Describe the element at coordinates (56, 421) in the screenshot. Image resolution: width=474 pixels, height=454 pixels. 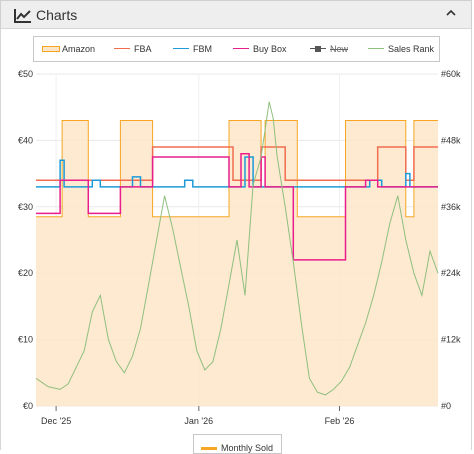
I see `x-tick-label: Dec '25` at that location.